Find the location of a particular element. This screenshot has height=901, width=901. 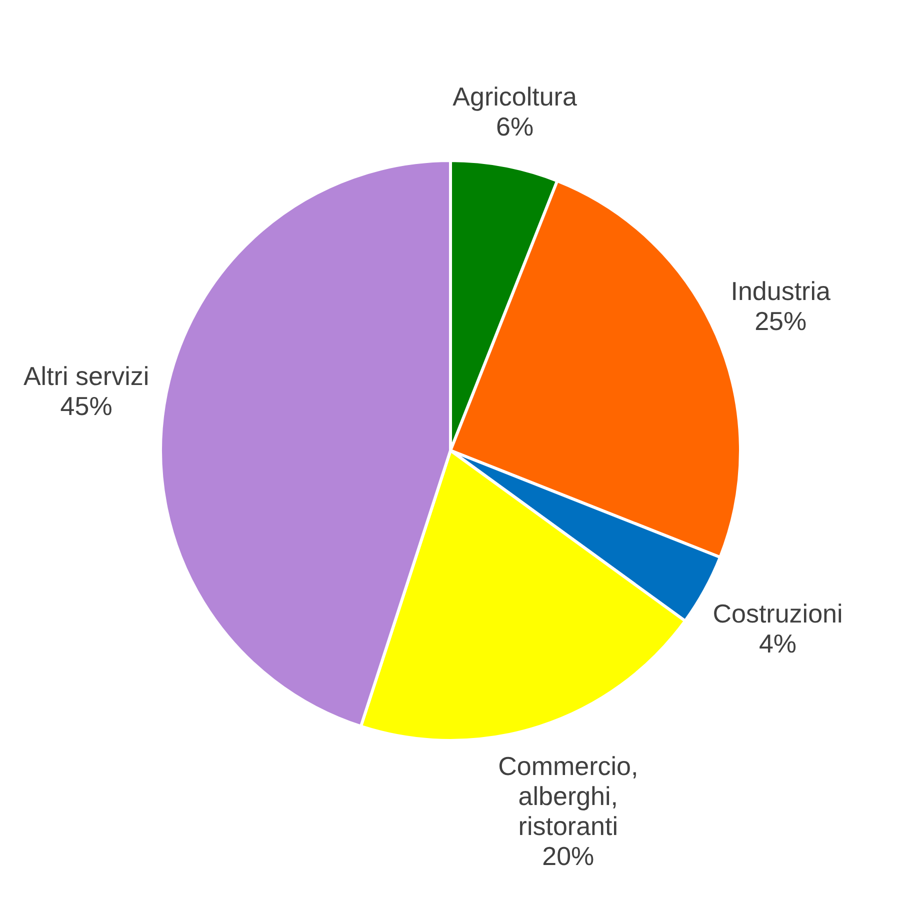

slice-label: Agricoltura is located at coordinates (515, 97).